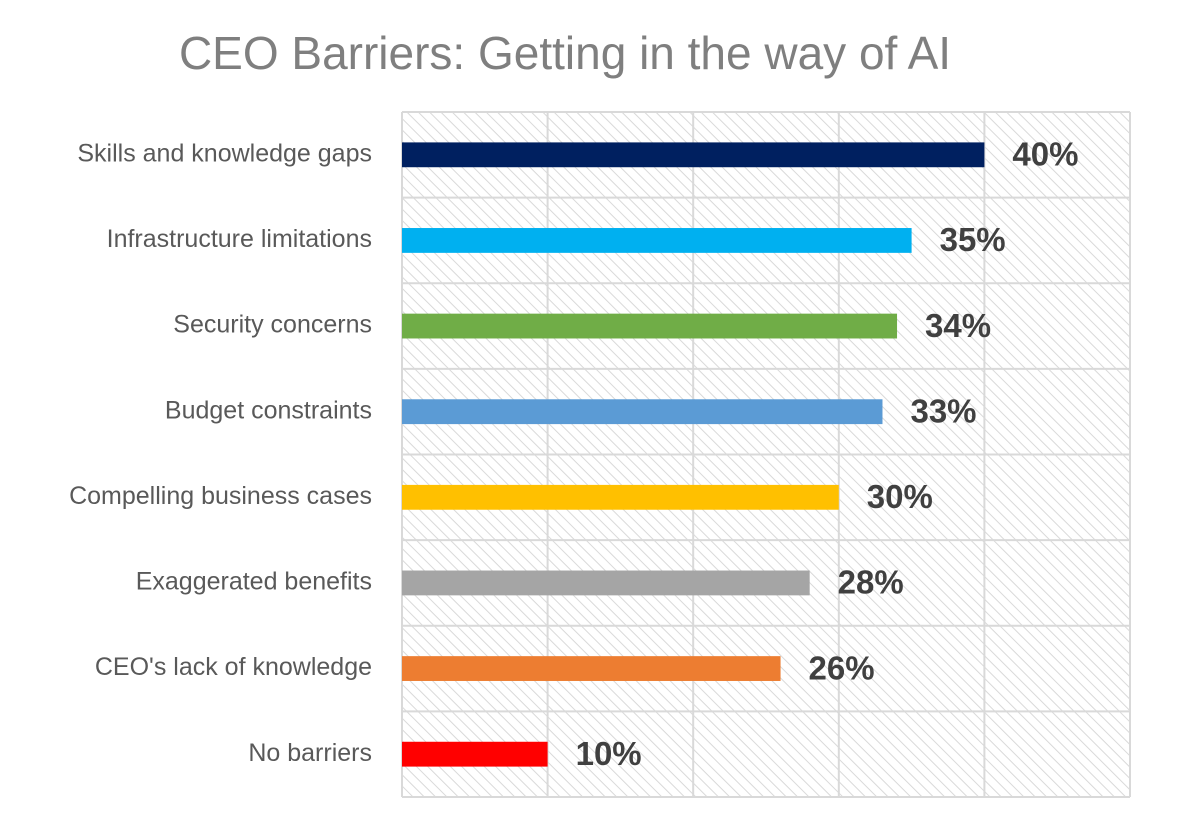 This screenshot has width=1182, height=817. What do you see at coordinates (233, 667) in the screenshot?
I see `category-label: CEO's lack of knowledge` at bounding box center [233, 667].